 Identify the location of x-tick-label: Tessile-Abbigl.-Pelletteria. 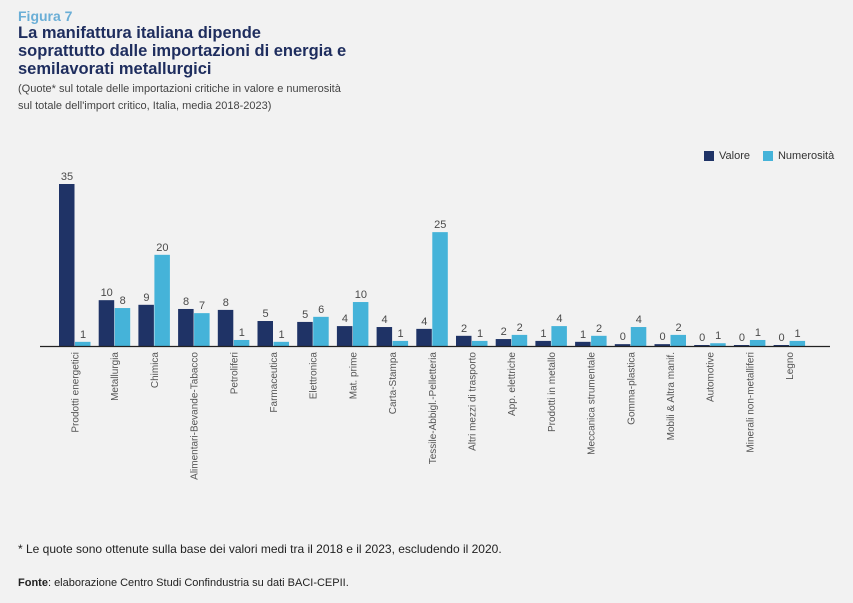
(433, 408).